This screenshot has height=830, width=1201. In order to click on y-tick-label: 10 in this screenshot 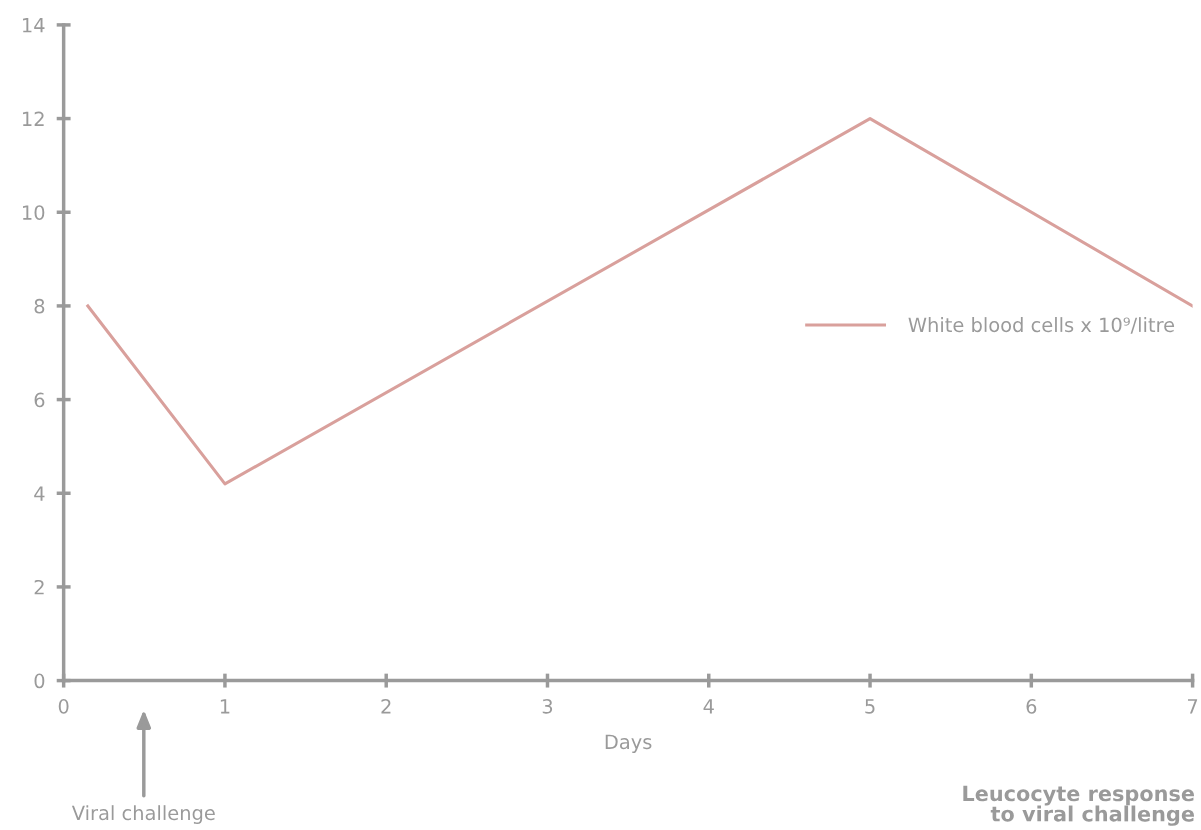, I will do `click(33, 212)`.